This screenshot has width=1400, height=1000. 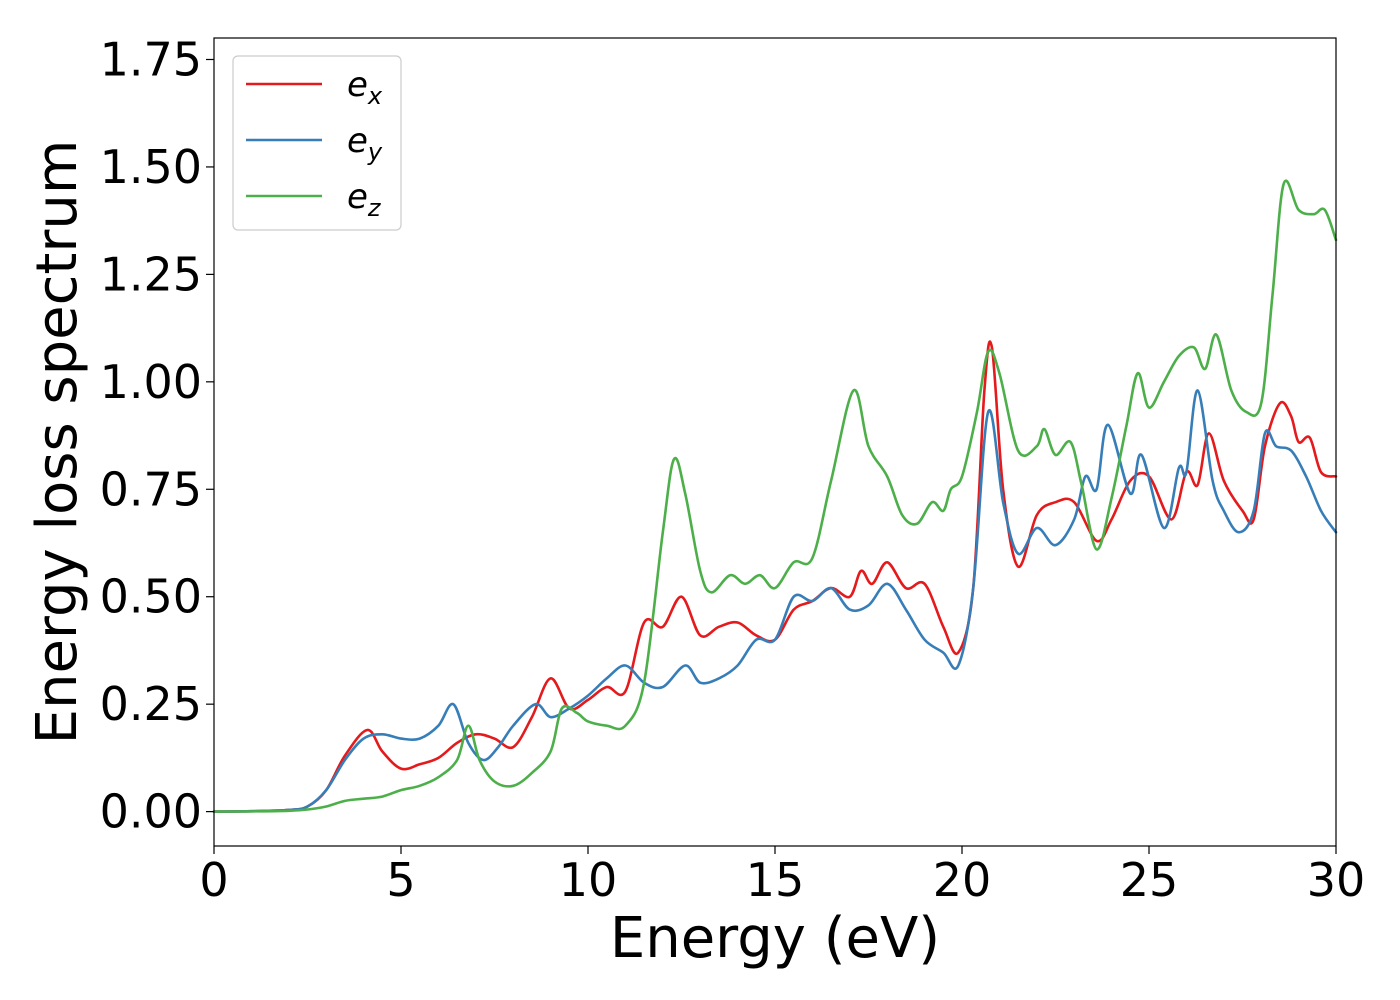 What do you see at coordinates (157, 435) in the screenshot?
I see `y-axis-ticks: 0.00 0.25 0.50 0.75 1.00 1.25 1.50 1.75` at bounding box center [157, 435].